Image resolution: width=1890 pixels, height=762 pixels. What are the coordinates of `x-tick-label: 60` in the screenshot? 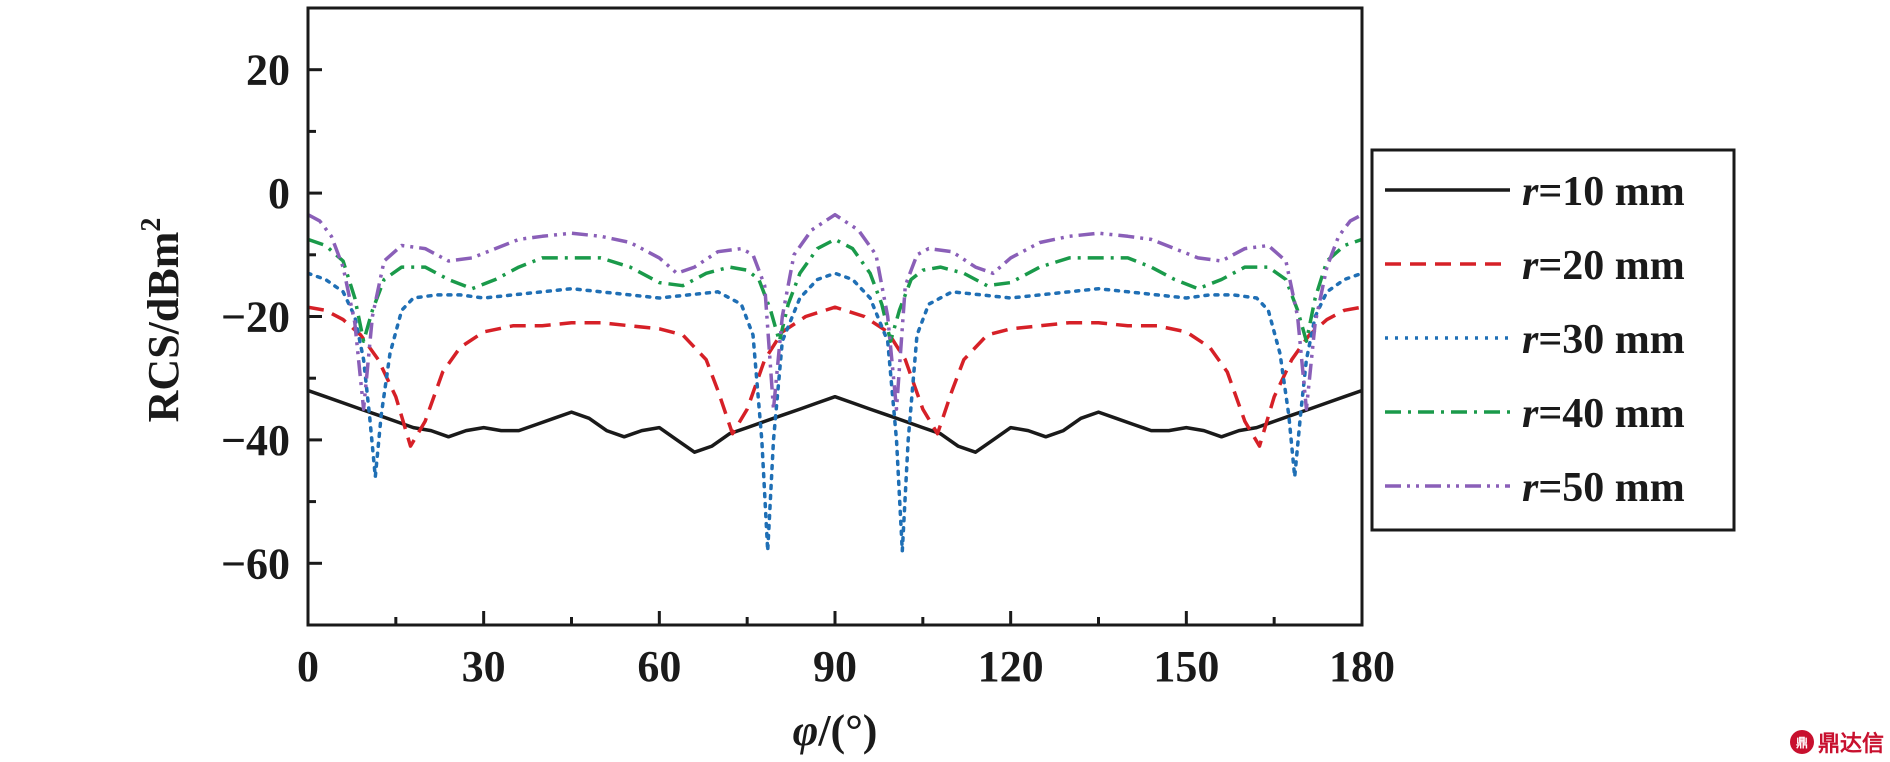 It's located at (659, 666).